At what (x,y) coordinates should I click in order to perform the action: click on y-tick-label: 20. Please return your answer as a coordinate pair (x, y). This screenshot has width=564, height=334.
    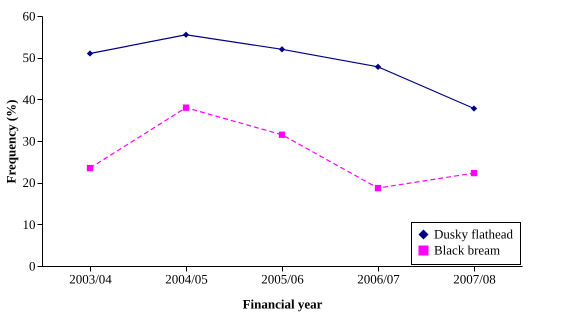
    Looking at the image, I should click on (29, 182).